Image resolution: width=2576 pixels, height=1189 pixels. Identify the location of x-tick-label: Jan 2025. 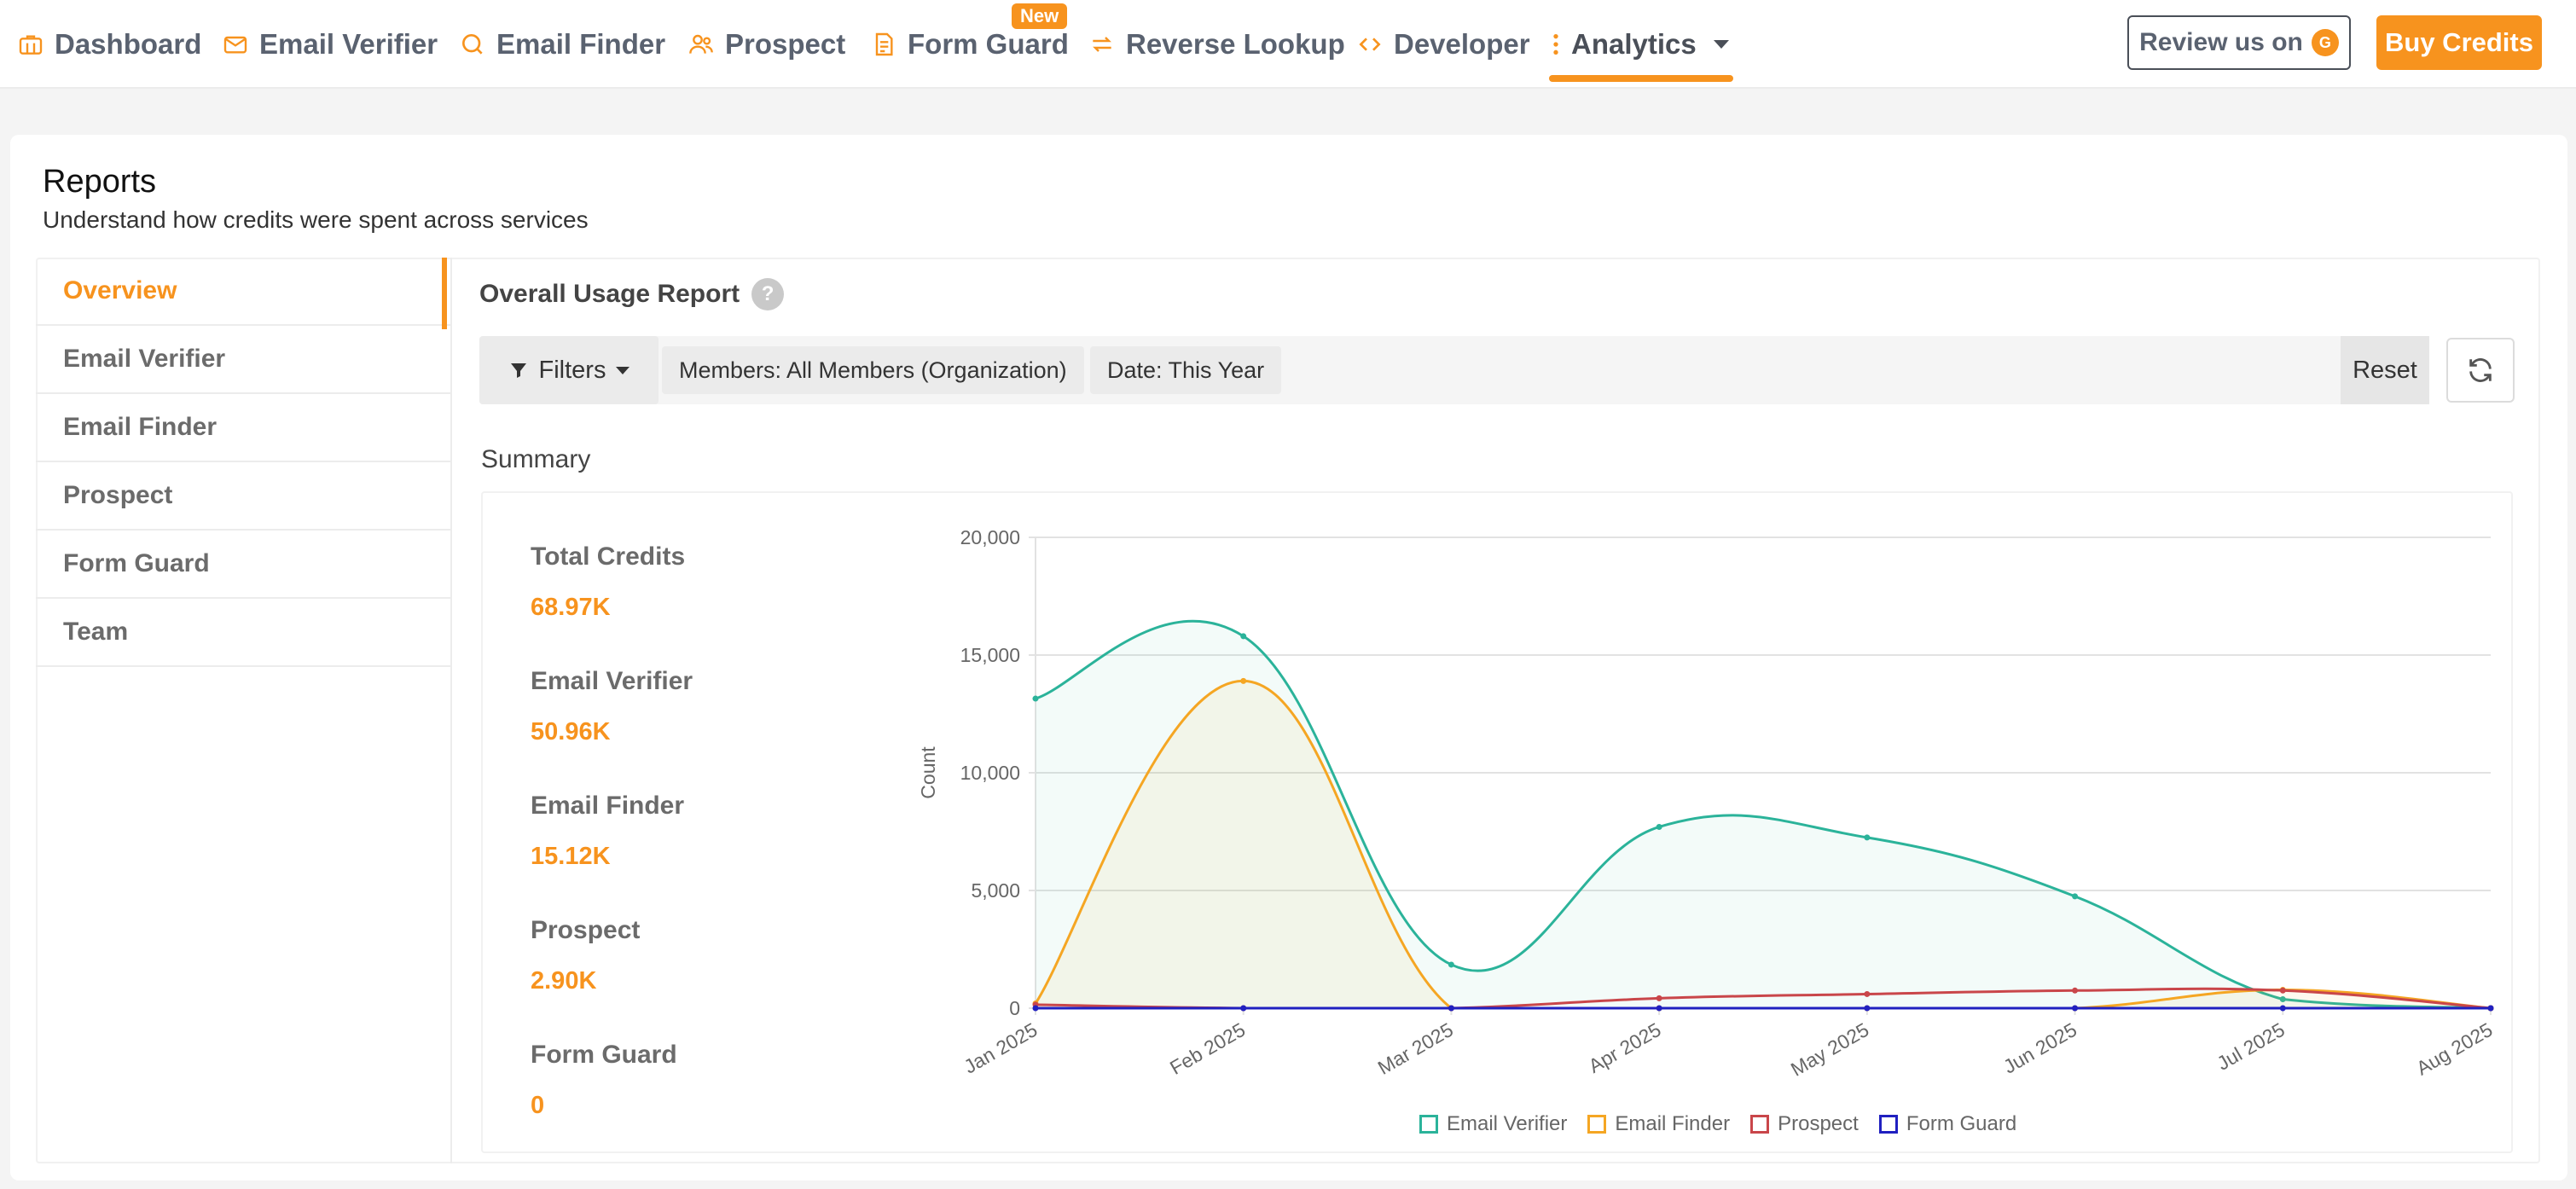
(1000, 1048).